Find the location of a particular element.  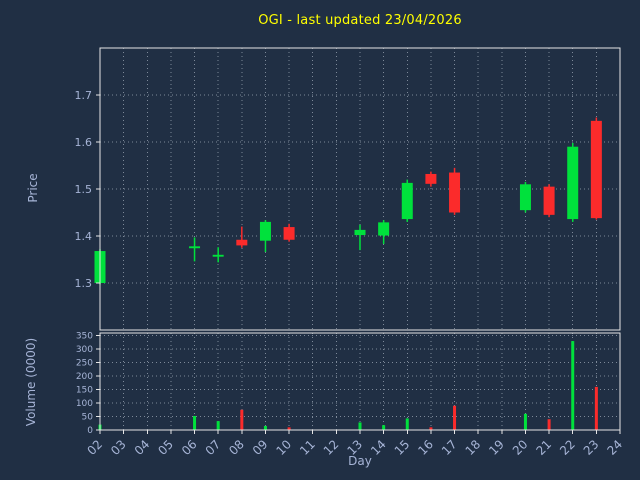

x-tick-label: 08 is located at coordinates (236, 447).